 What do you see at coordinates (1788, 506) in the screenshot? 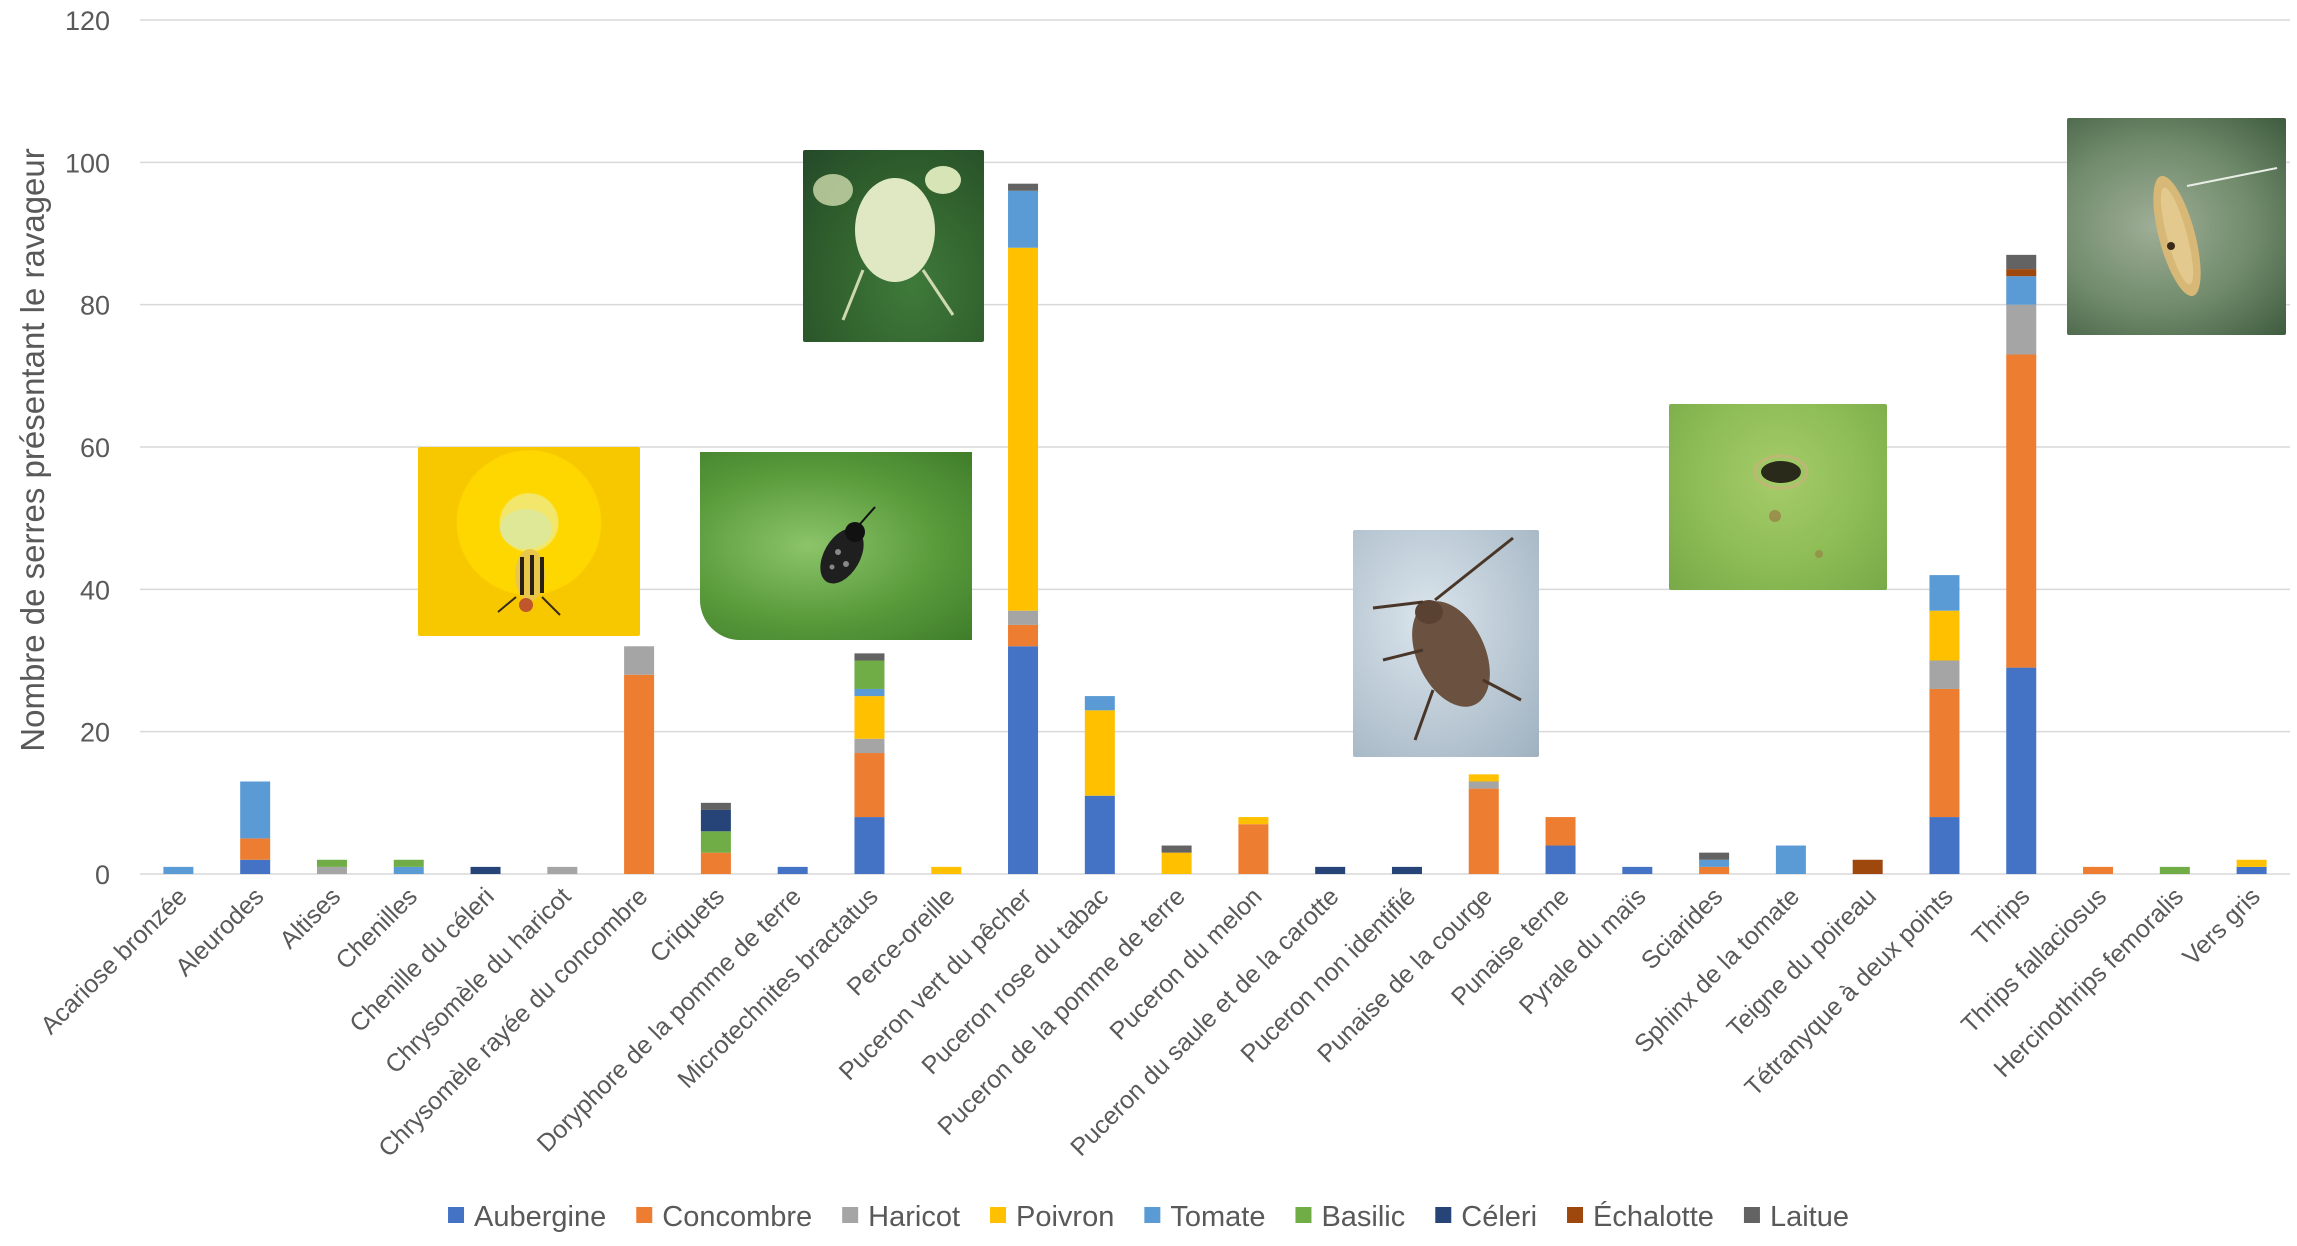
I see `leaf-hole-icon` at bounding box center [1788, 506].